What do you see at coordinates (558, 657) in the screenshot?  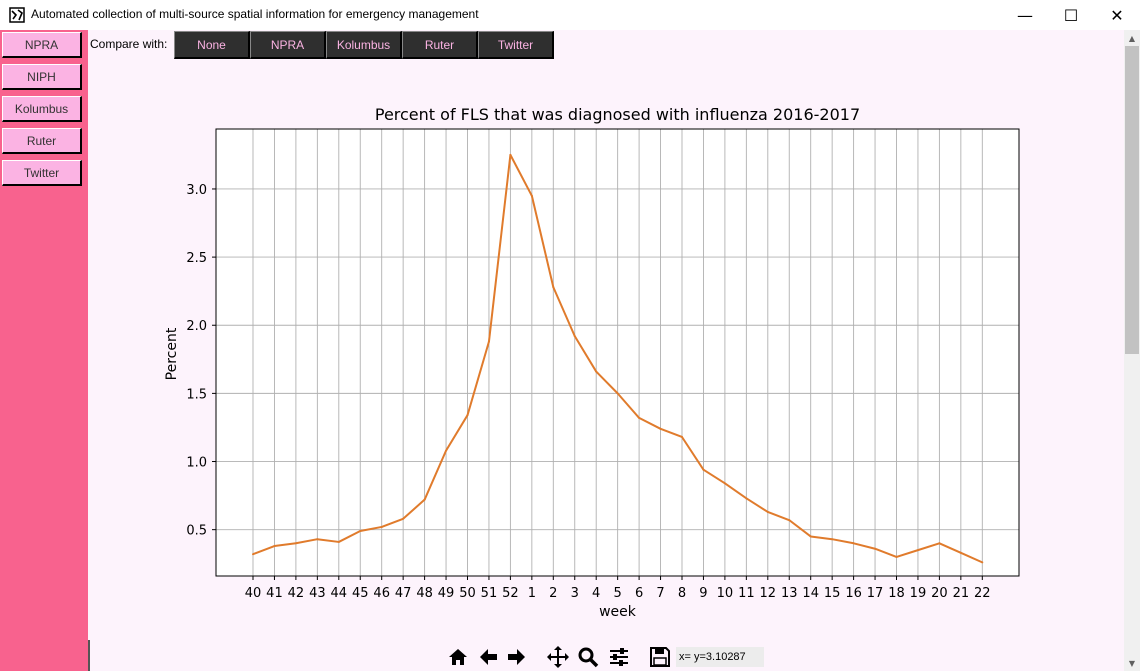 I see `pan-icon` at bounding box center [558, 657].